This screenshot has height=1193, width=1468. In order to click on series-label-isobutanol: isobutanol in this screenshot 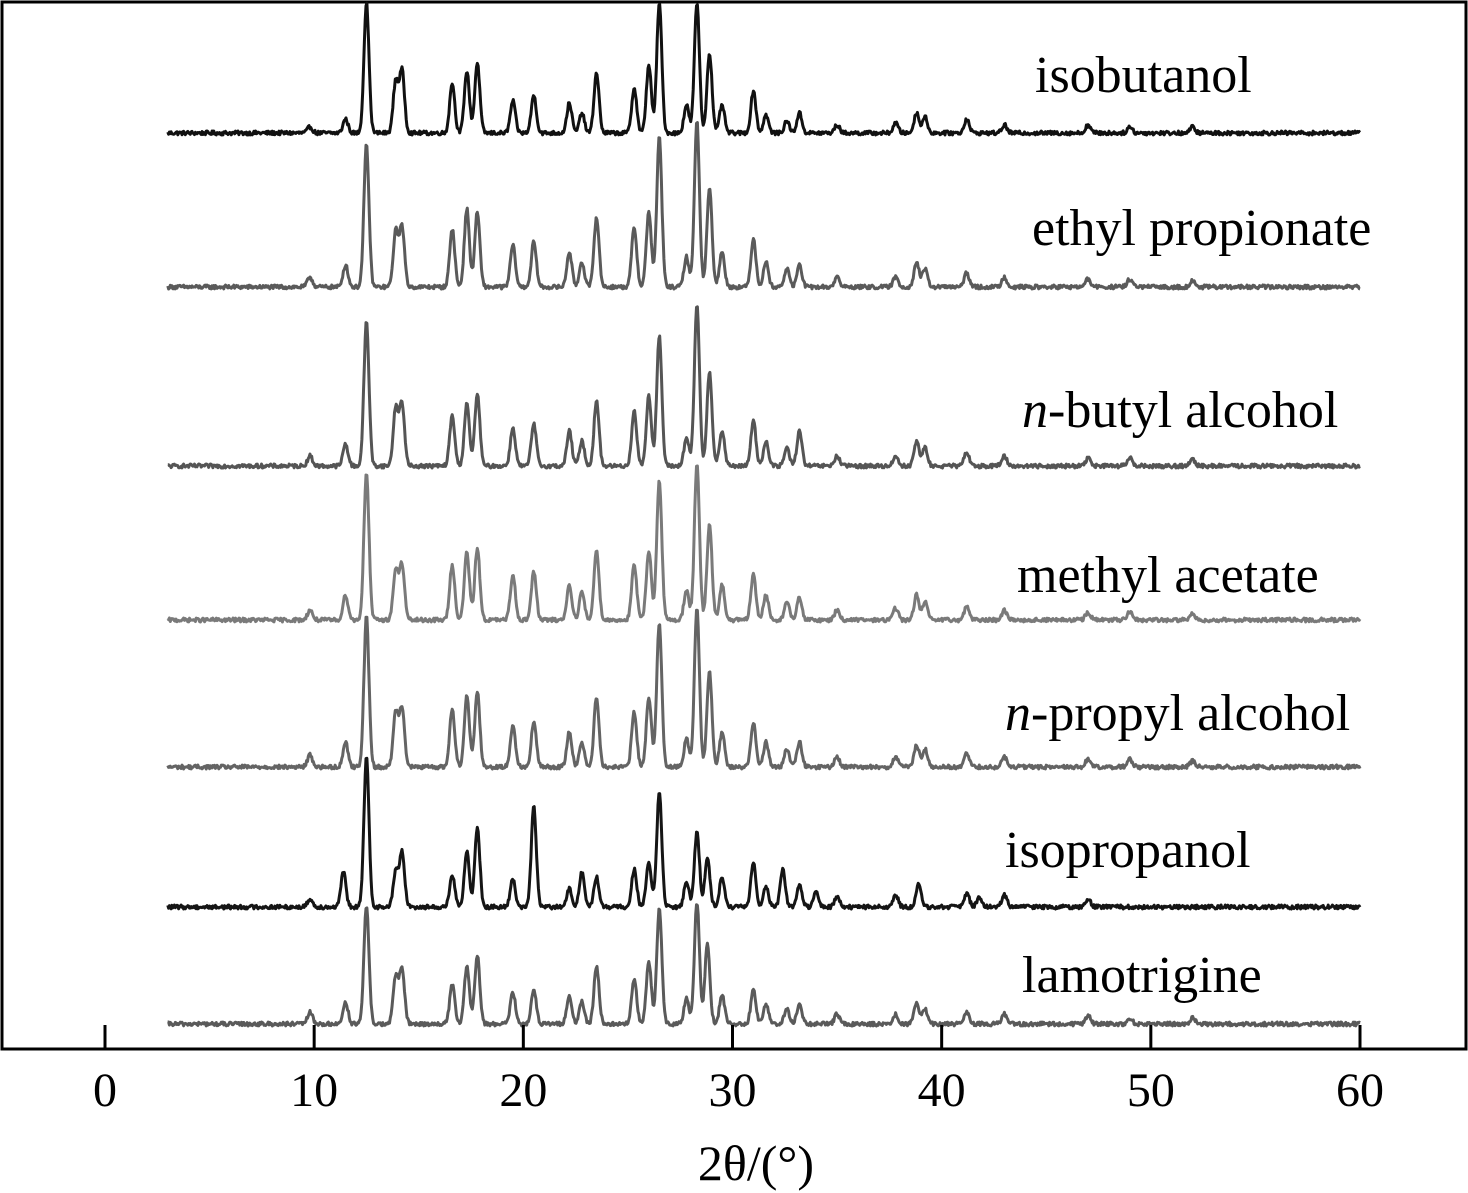, I will do `click(1143, 75)`.